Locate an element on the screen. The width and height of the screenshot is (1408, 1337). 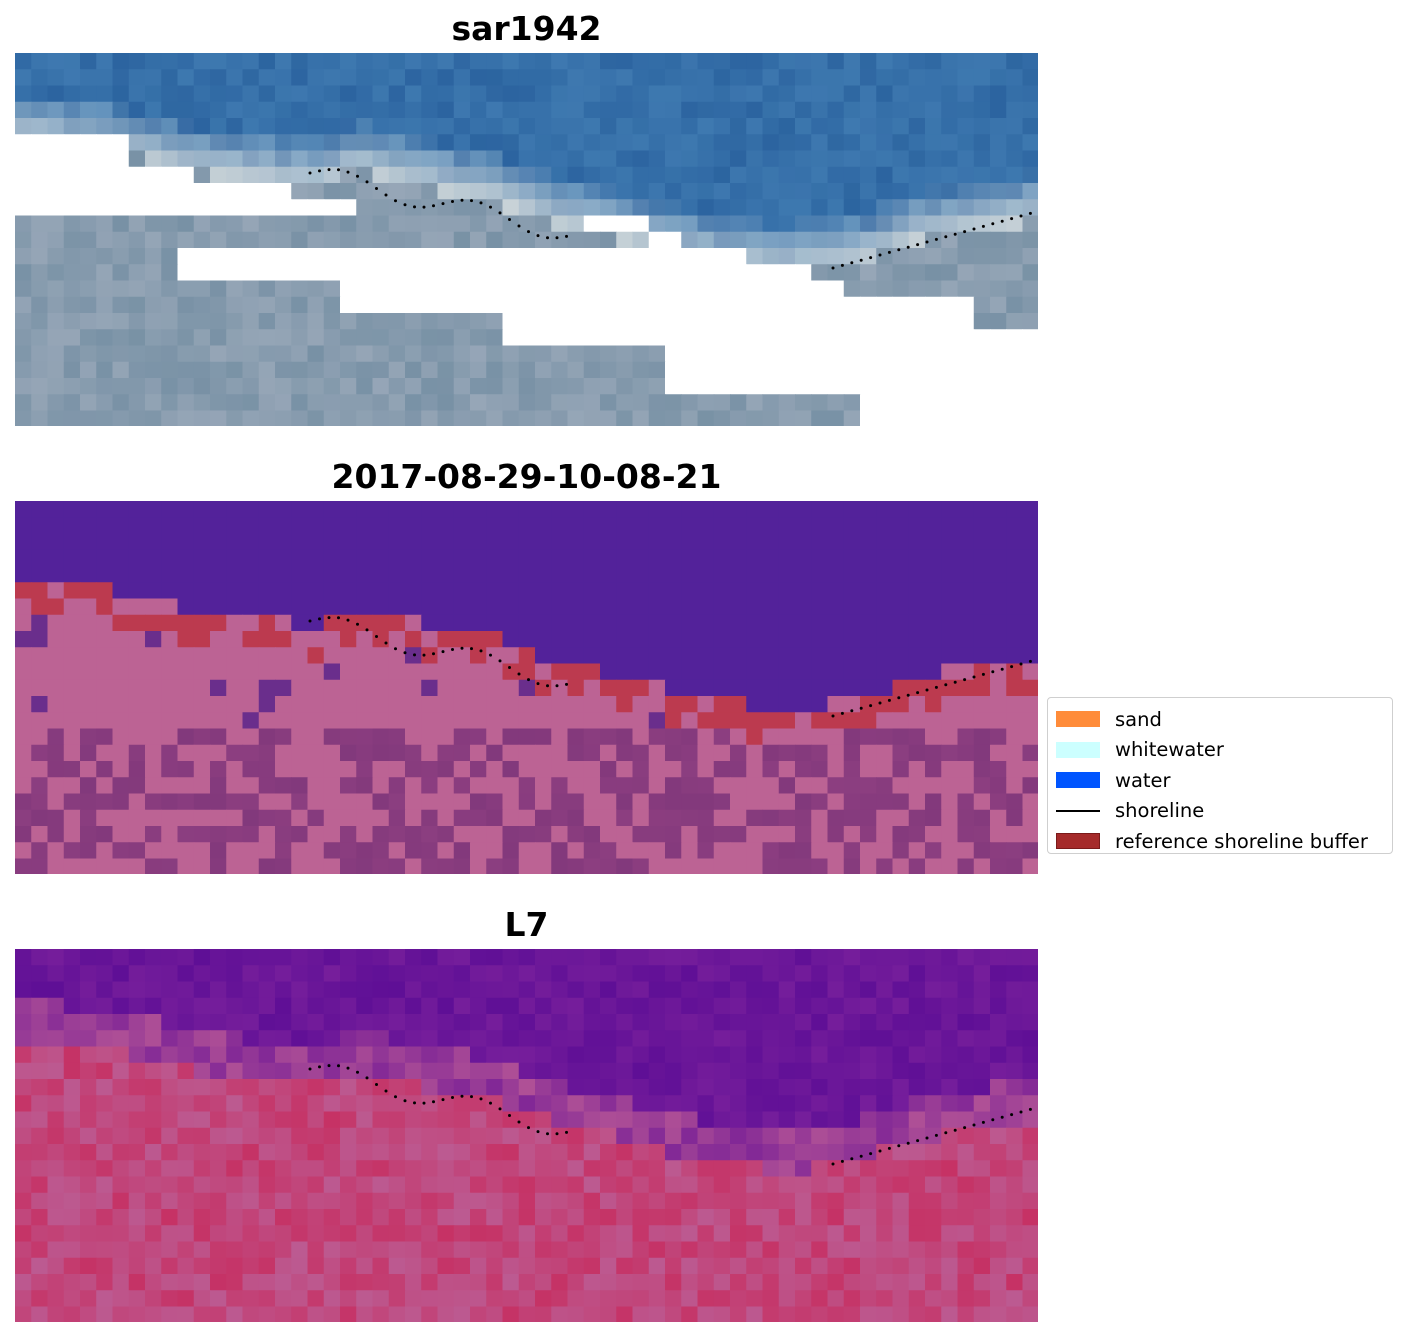
legend-label: sand is located at coordinates (1138, 719).